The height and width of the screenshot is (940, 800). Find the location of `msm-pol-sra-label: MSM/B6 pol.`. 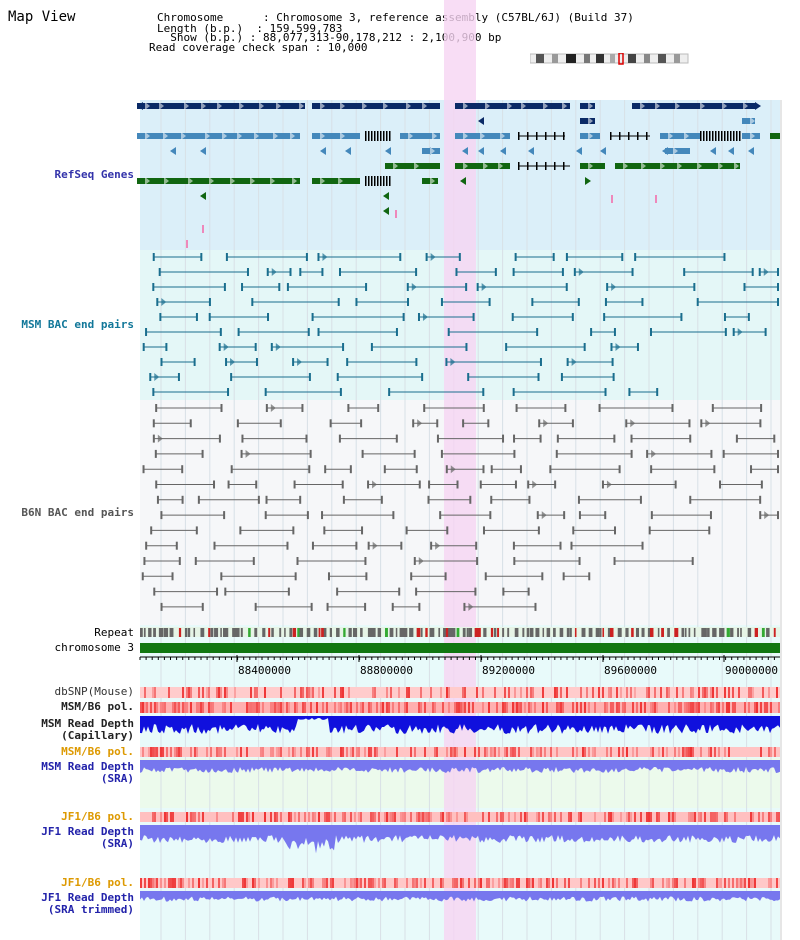

msm-pol-sra-label: MSM/B6 pol. is located at coordinates (97, 751).